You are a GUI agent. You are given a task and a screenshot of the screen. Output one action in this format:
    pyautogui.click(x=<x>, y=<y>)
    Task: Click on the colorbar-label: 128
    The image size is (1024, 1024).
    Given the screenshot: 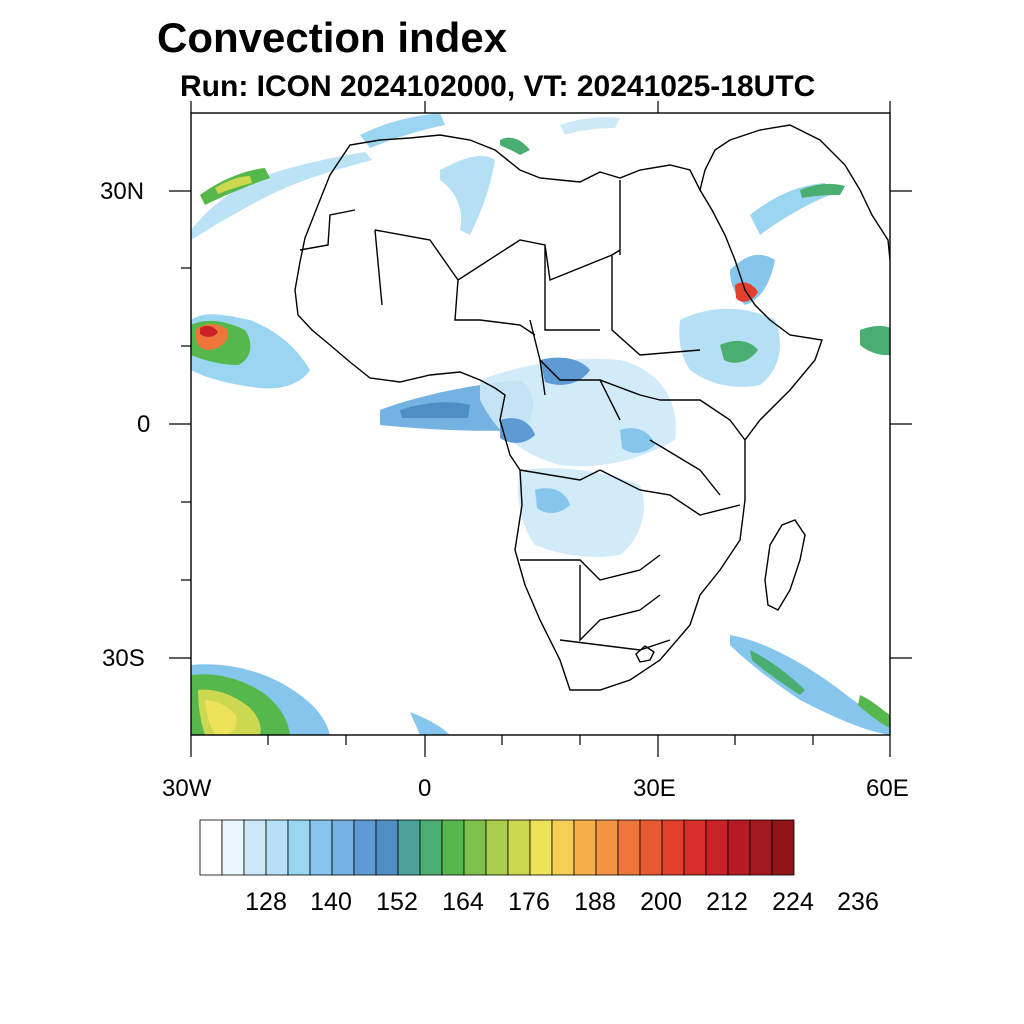 What is the action you would take?
    pyautogui.click(x=266, y=902)
    